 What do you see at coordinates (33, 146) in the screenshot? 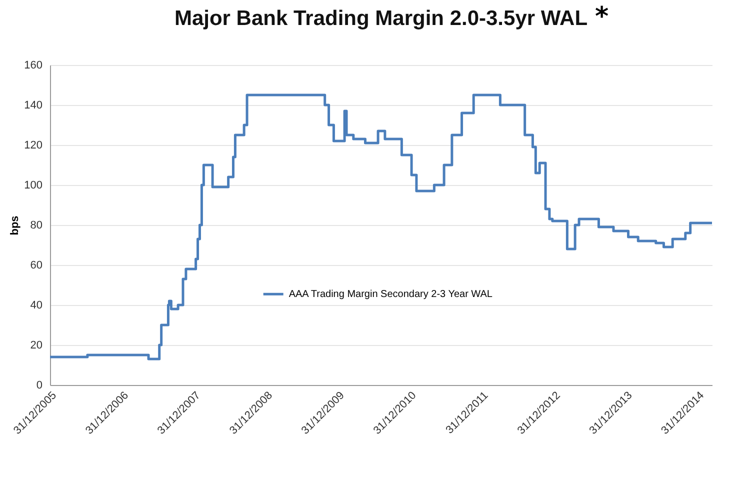
I see `y-tick-label: 120` at bounding box center [33, 146].